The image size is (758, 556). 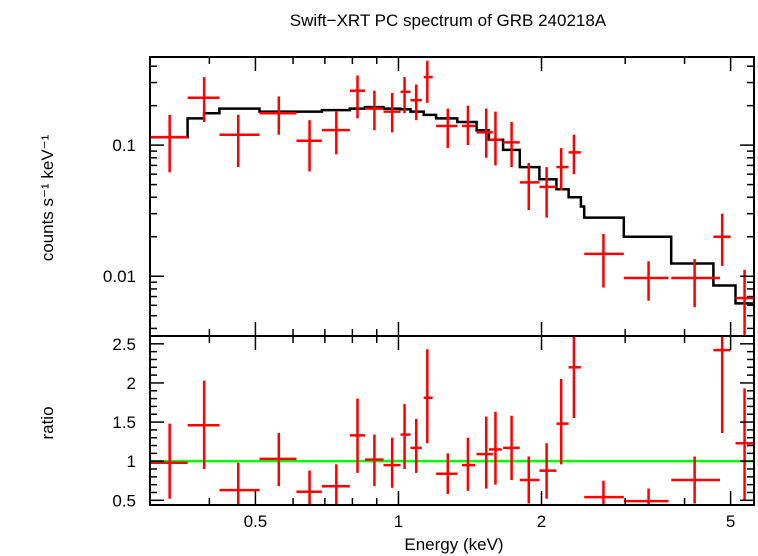 I want to click on x-tick-label: 2, so click(x=541, y=521).